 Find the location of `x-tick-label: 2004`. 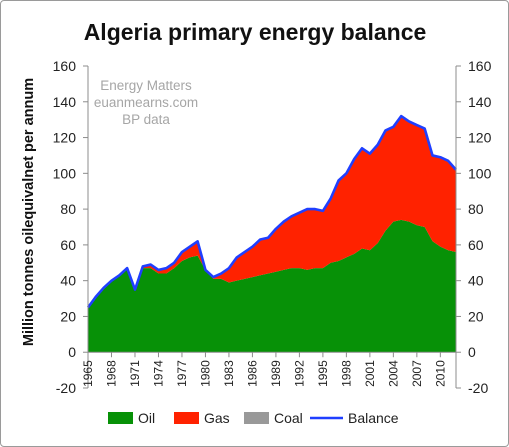

x-tick-label: 2004 is located at coordinates (393, 373).